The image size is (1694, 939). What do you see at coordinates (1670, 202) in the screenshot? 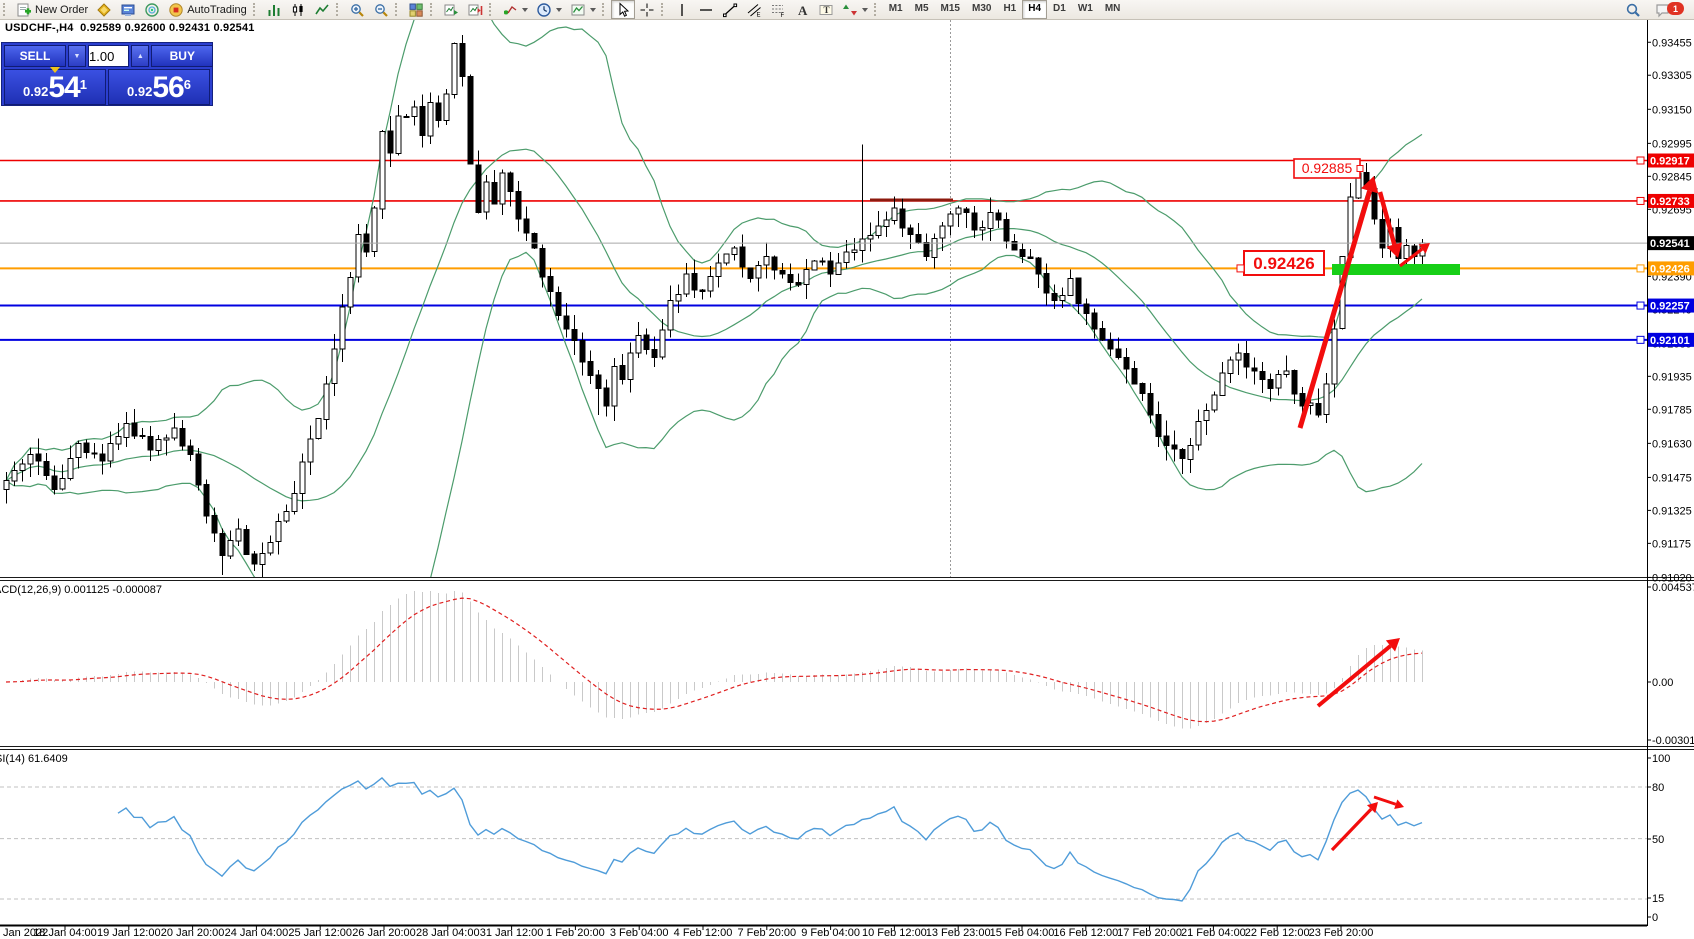
I see `axis-tick-label: 0.92733` at bounding box center [1670, 202].